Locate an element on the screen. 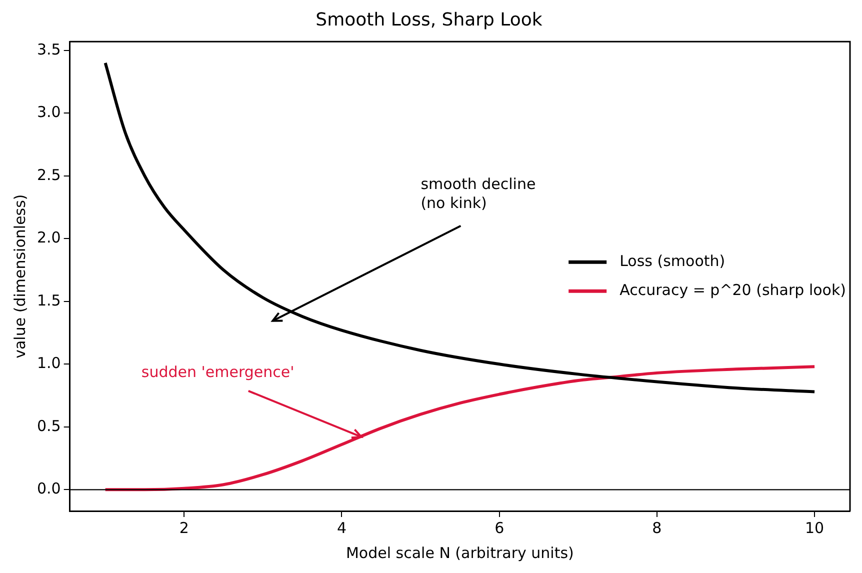 The height and width of the screenshot is (573, 862). y-tick-label: 0.0 is located at coordinates (48, 489).